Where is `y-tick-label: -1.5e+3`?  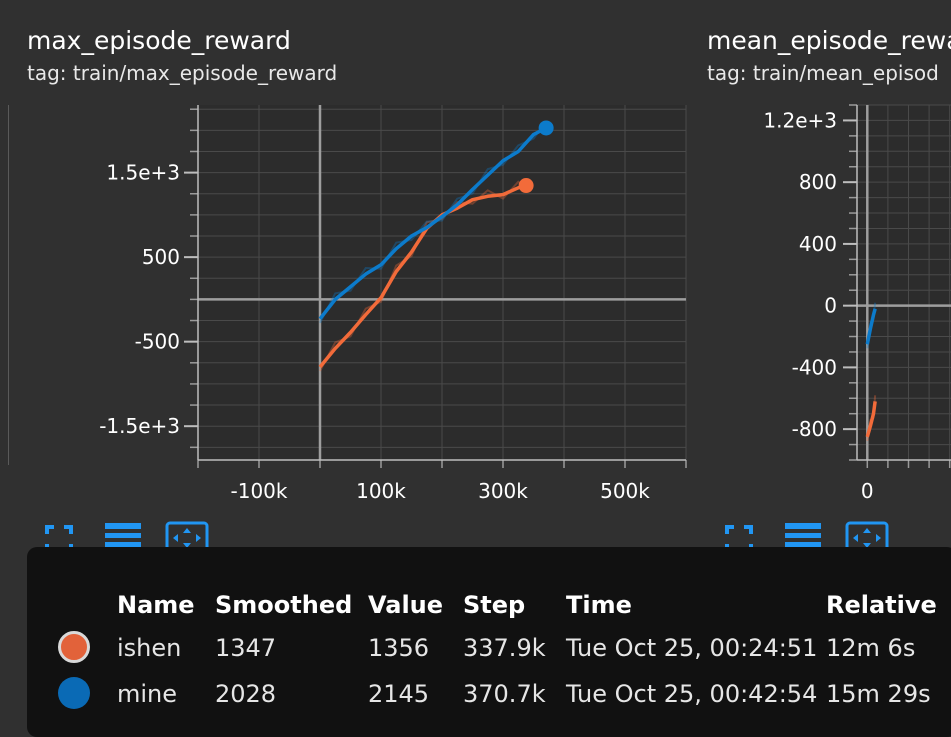 y-tick-label: -1.5e+3 is located at coordinates (139, 426).